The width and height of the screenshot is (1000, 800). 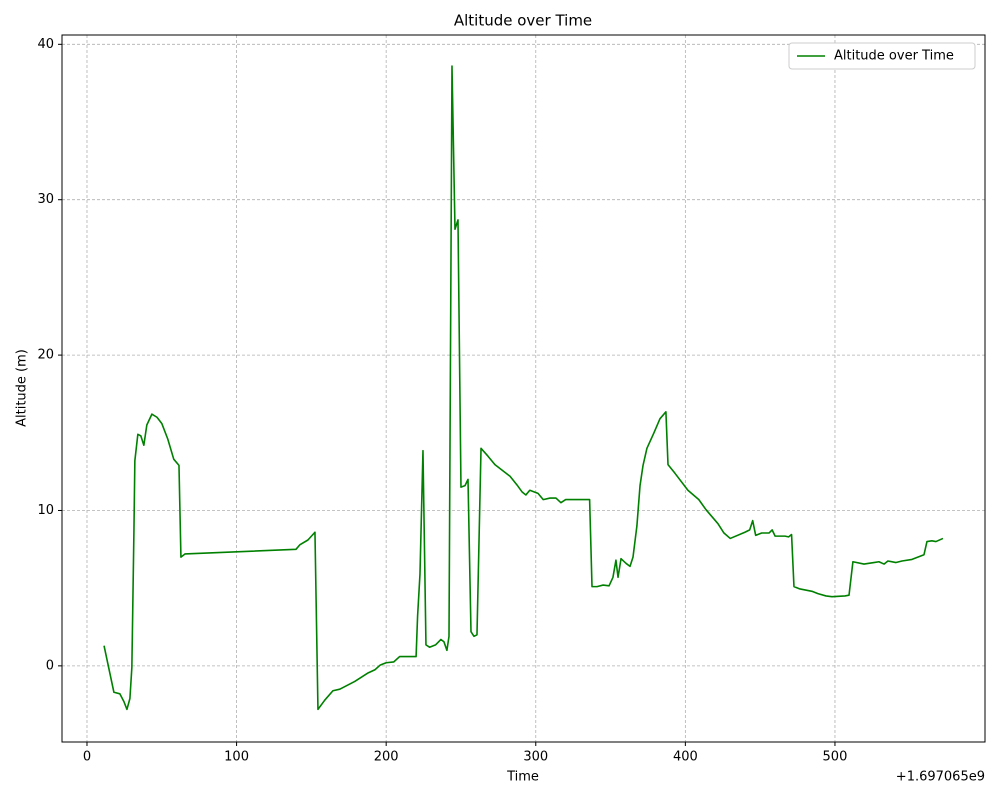 What do you see at coordinates (835, 757) in the screenshot?
I see `x-tick-label: 500` at bounding box center [835, 757].